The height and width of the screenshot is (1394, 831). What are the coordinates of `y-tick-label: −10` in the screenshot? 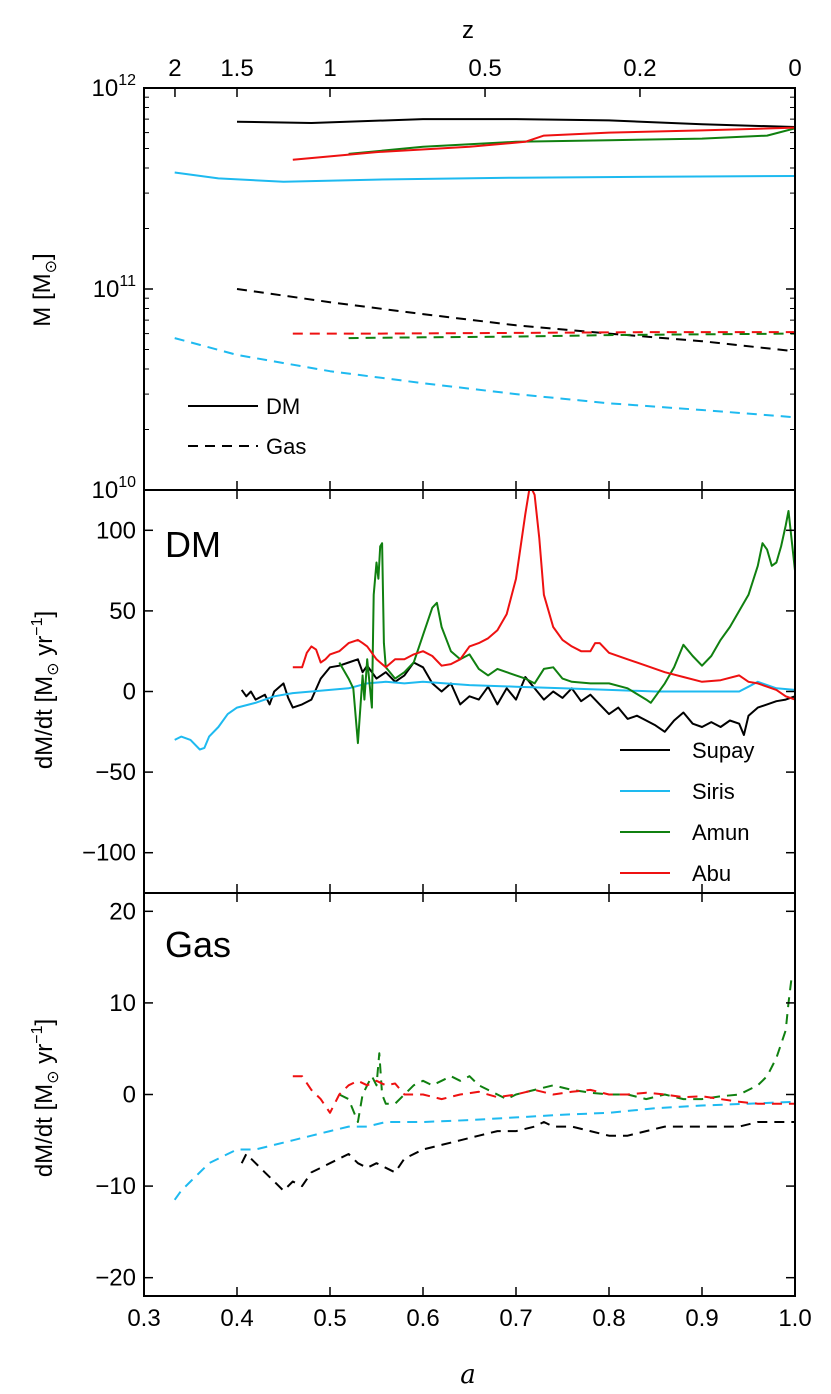 It's located at (115, 1186).